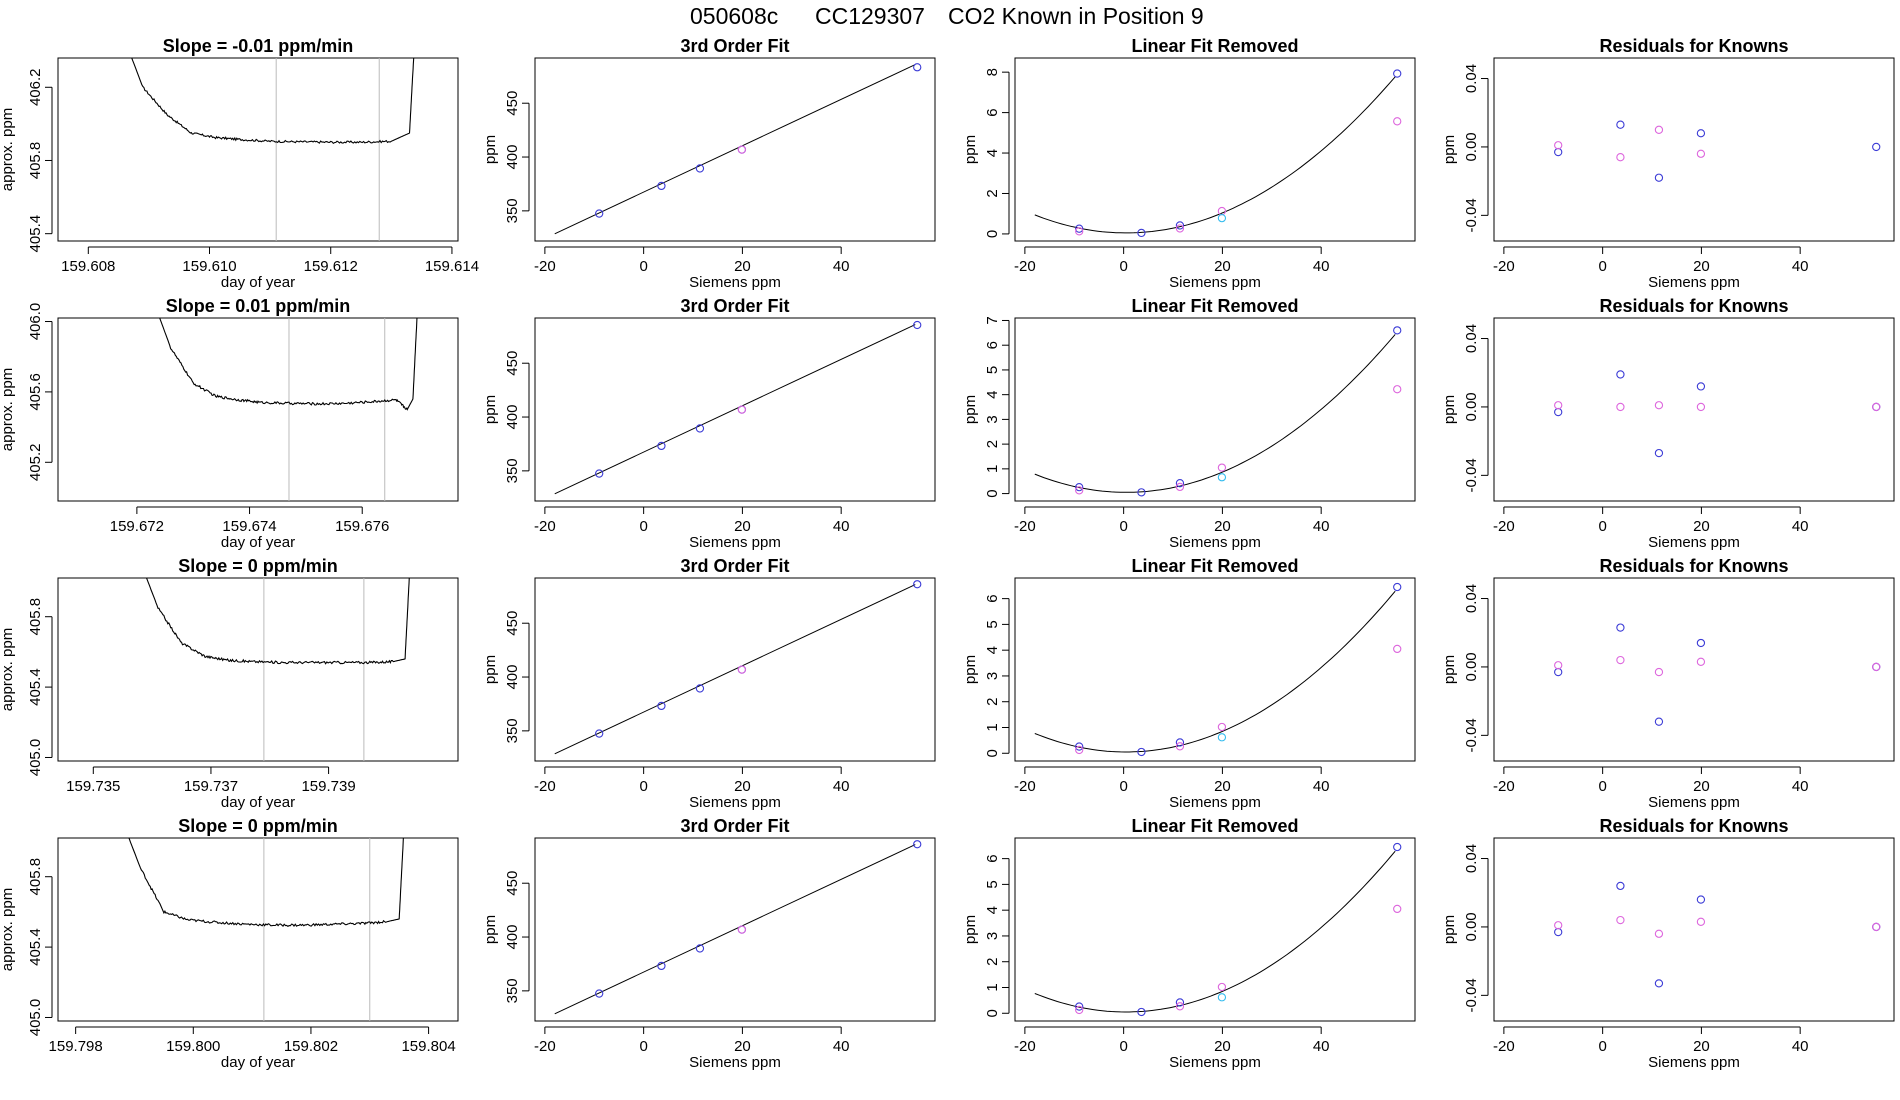  What do you see at coordinates (1471, 215) in the screenshot?
I see `y-tick-label: -0.04` at bounding box center [1471, 215].